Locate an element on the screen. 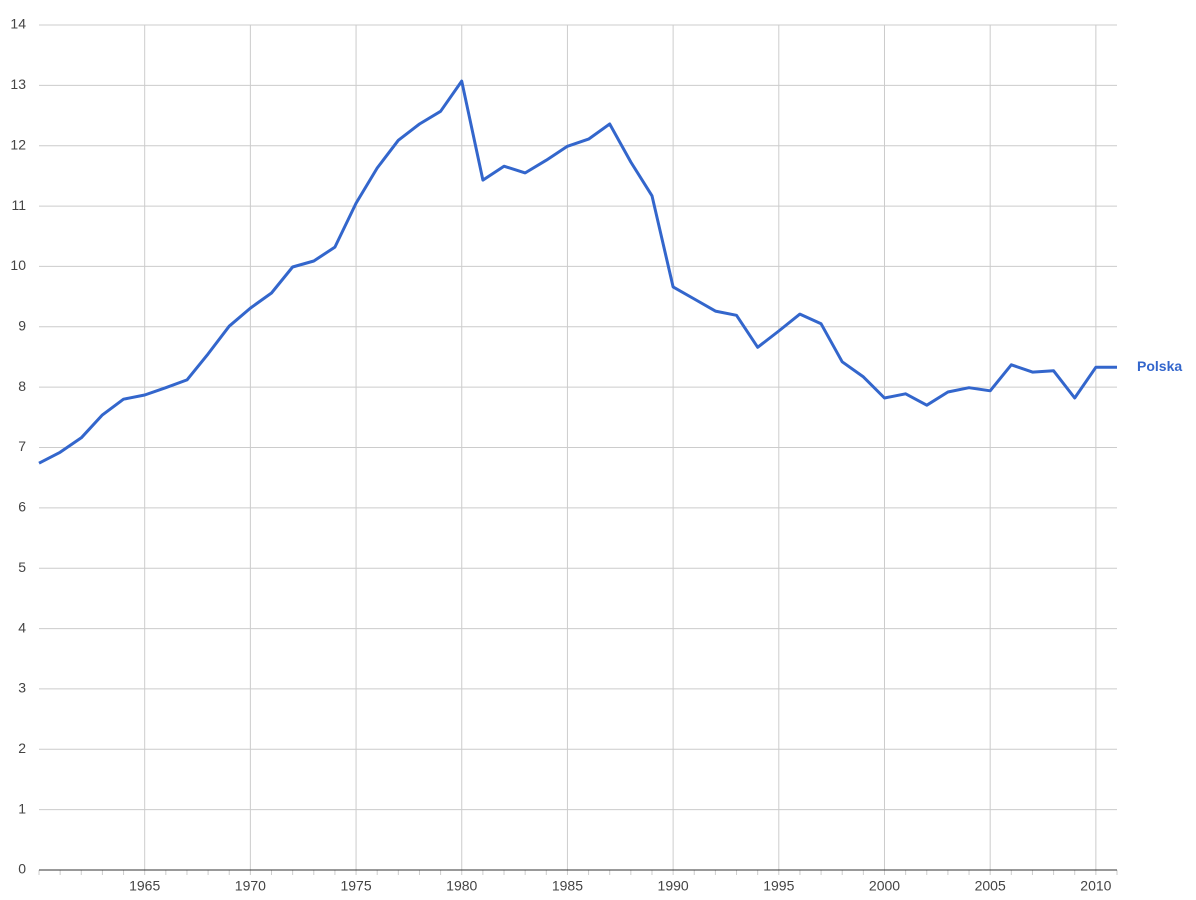 Image resolution: width=1196 pixels, height=900 pixels. y-tick-label: 8 is located at coordinates (22, 386).